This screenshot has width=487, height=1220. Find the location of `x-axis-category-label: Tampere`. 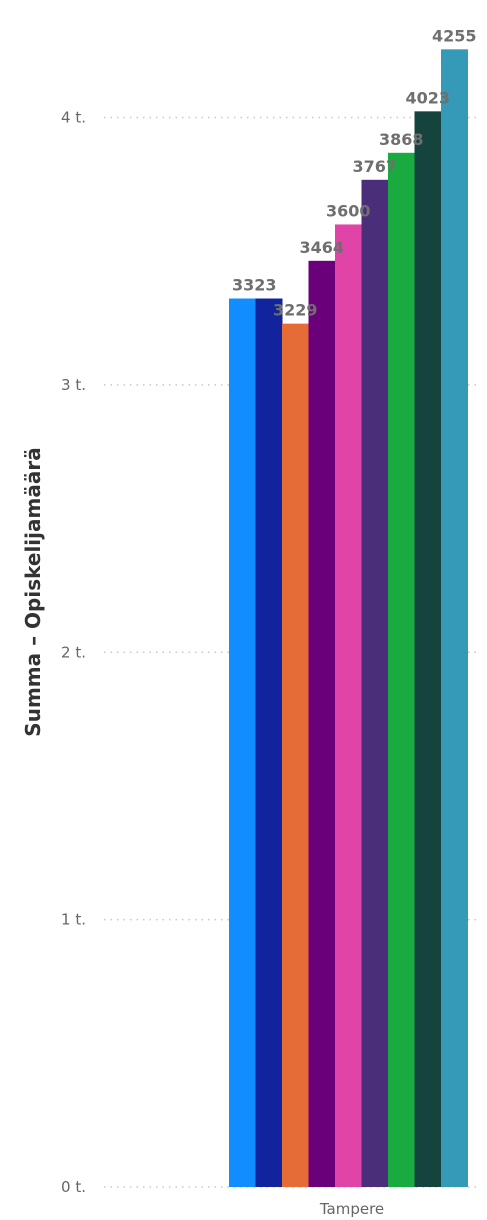

x-axis-category-label: Tampere is located at coordinates (351, 1209).